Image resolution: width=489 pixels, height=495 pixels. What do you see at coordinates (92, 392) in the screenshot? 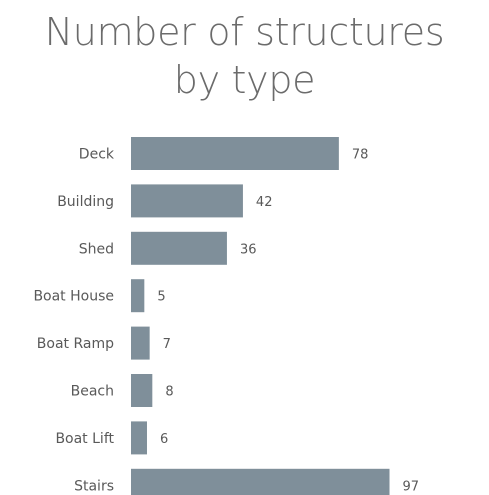
I see `category-label: Beach` at bounding box center [92, 392].